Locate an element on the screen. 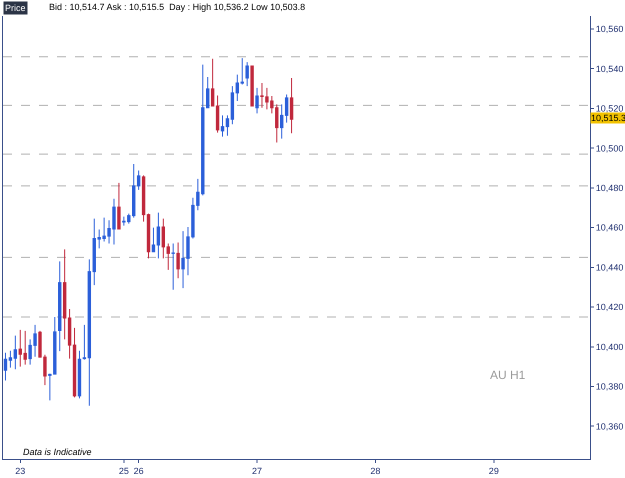 This screenshot has width=625, height=478. x-tick-label: 27 is located at coordinates (257, 471).